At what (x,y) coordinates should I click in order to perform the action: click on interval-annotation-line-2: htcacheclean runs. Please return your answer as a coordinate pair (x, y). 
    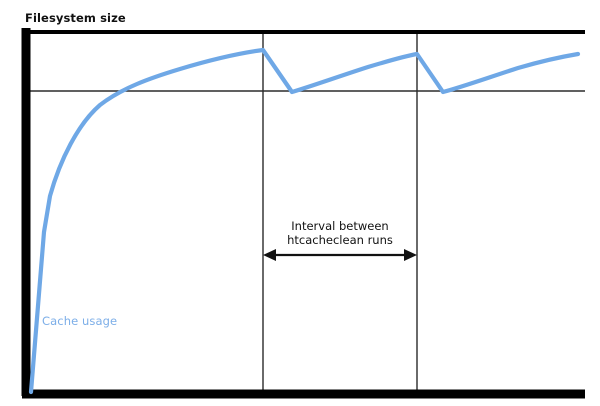
    Looking at the image, I should click on (340, 240).